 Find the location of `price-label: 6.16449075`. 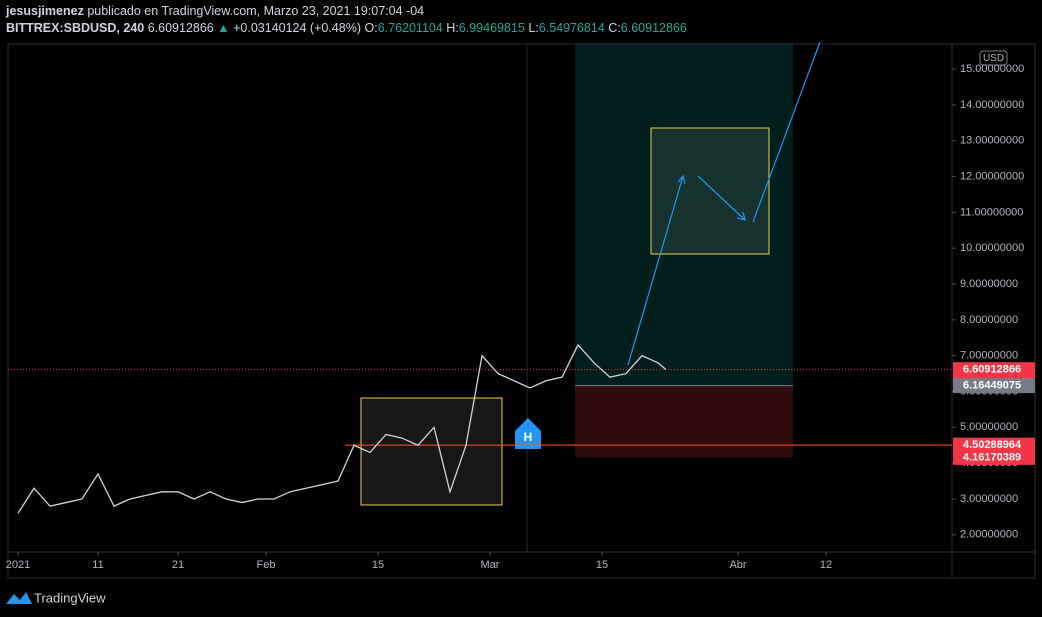

price-label: 6.16449075 is located at coordinates (992, 386).